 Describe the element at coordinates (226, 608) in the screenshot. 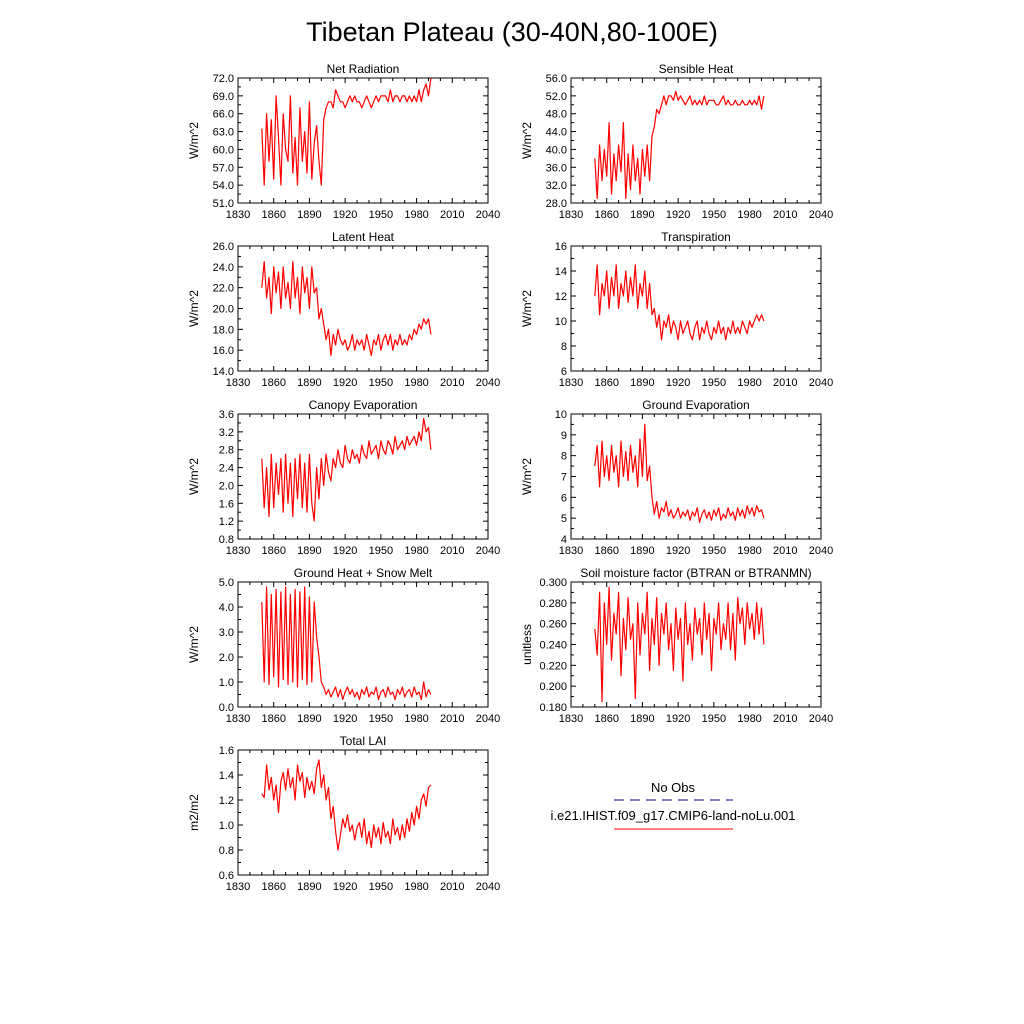

I see `y-tick-label: 4.0` at that location.